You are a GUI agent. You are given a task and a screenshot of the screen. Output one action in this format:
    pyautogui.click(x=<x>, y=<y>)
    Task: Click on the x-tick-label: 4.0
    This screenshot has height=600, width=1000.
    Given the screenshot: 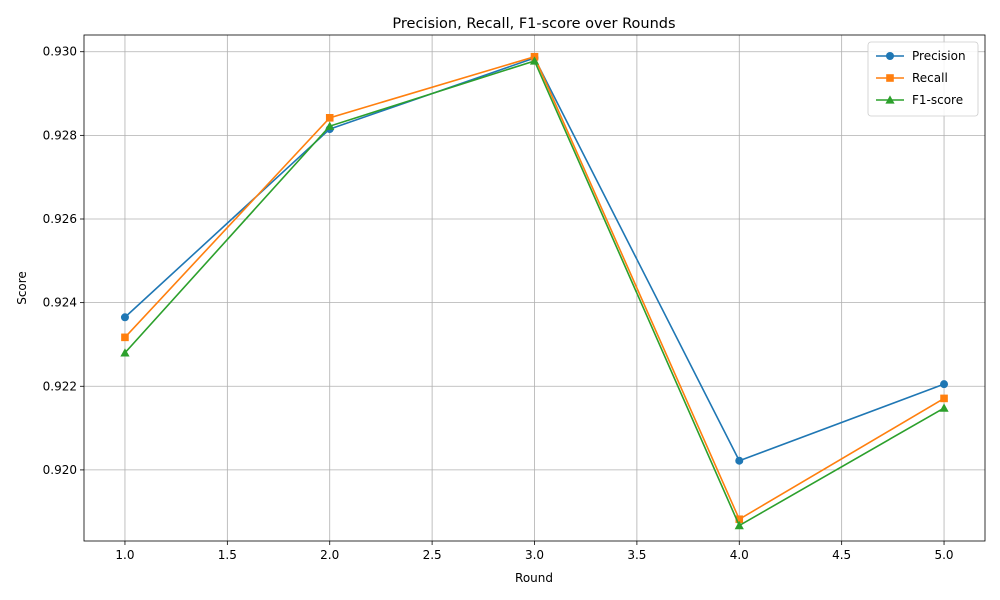 What is the action you would take?
    pyautogui.click(x=739, y=555)
    